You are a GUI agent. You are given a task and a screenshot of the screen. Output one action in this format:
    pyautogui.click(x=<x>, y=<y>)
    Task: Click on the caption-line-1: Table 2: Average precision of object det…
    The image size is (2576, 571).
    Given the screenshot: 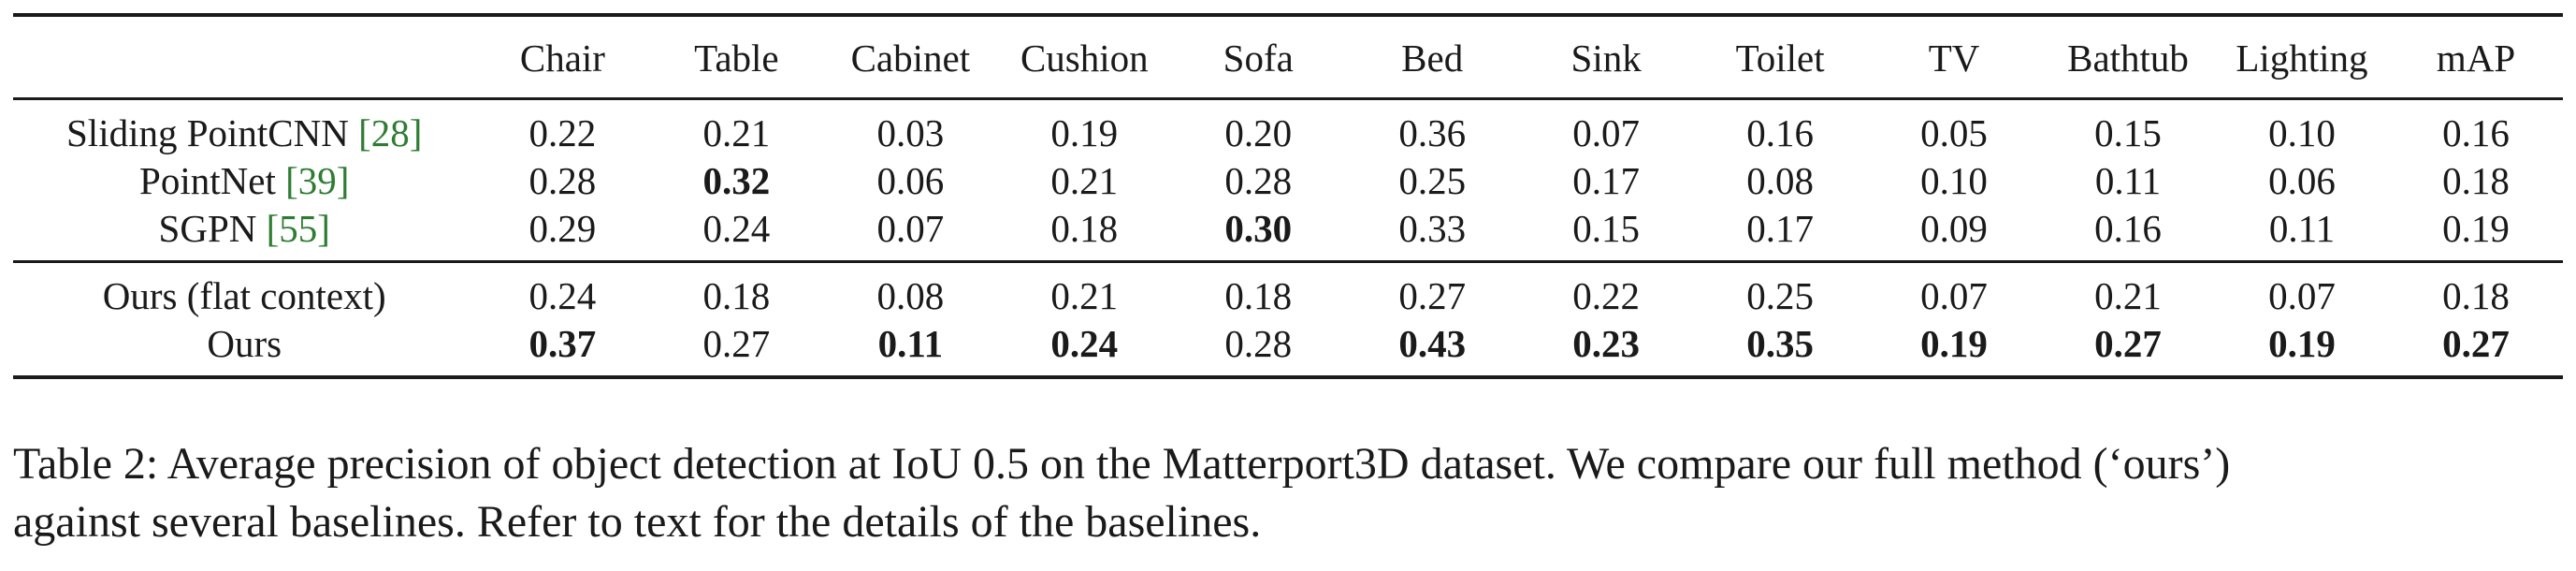 What is the action you would take?
    pyautogui.click(x=1122, y=464)
    